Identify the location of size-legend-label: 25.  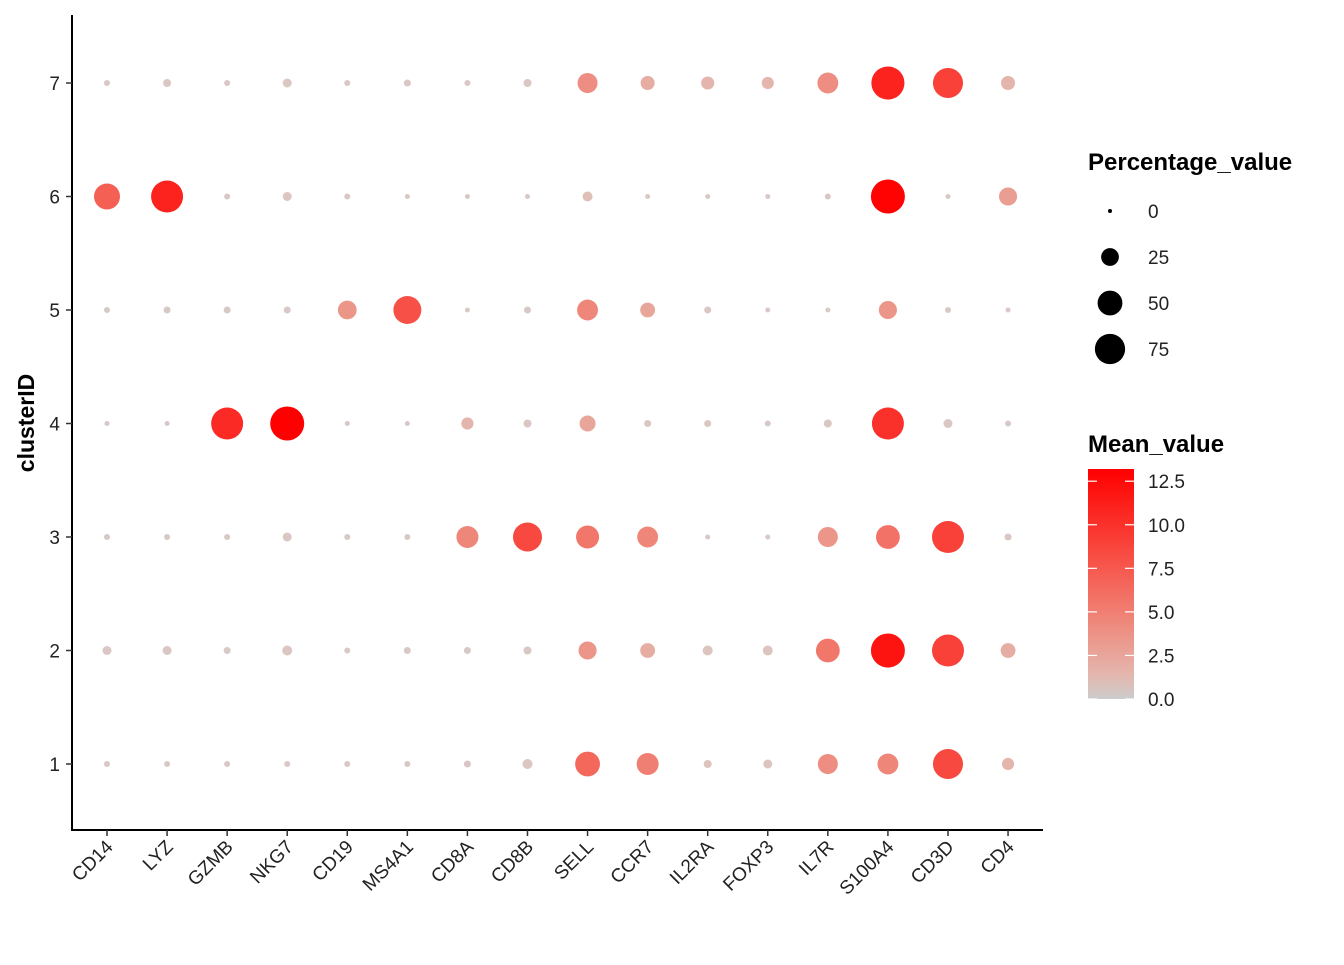
(1158, 258).